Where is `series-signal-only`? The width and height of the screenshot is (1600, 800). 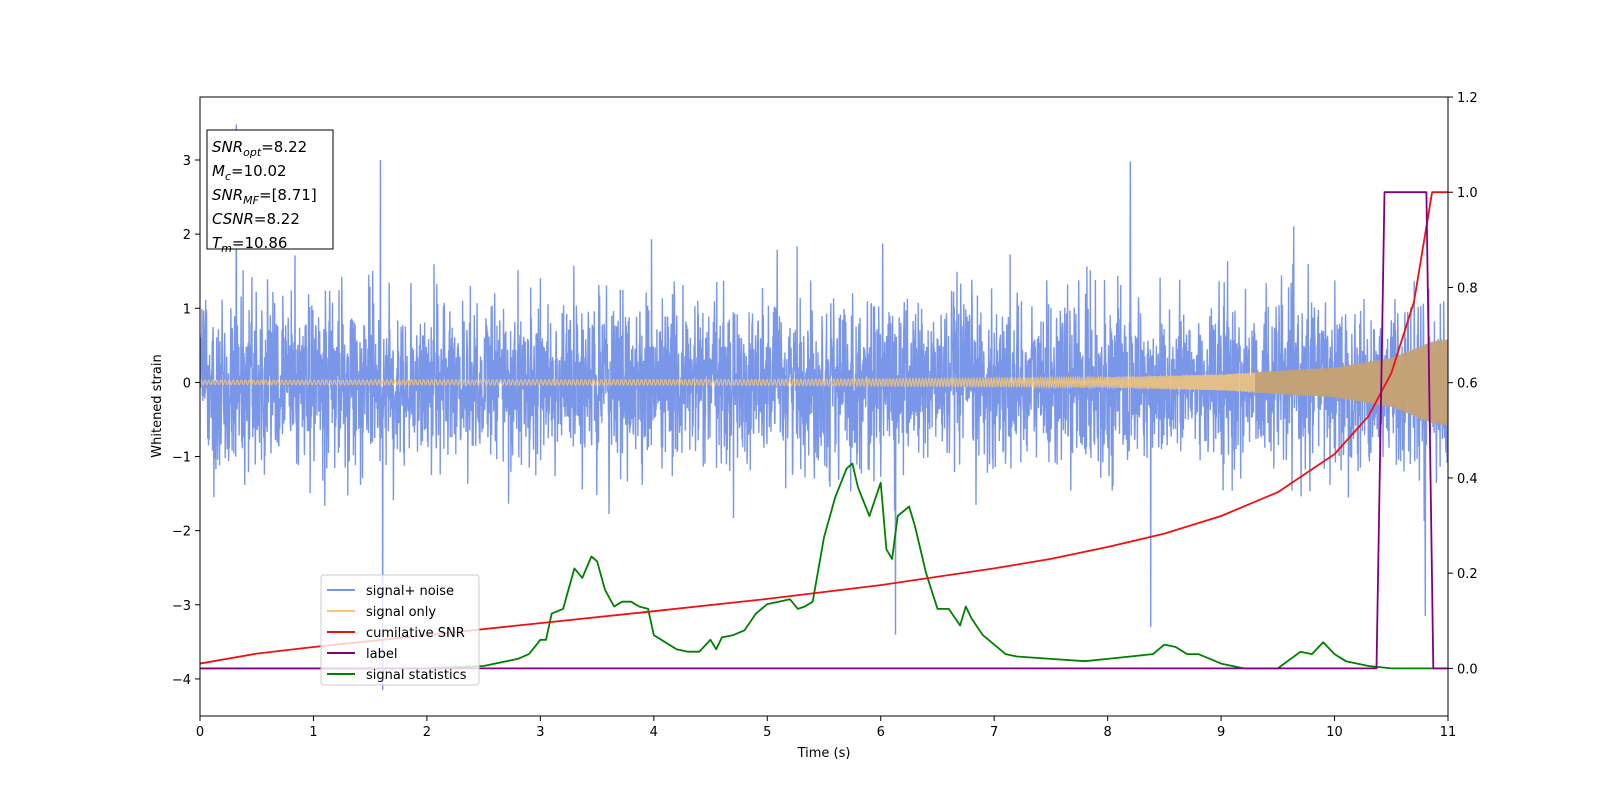
series-signal-only is located at coordinates (824, 382).